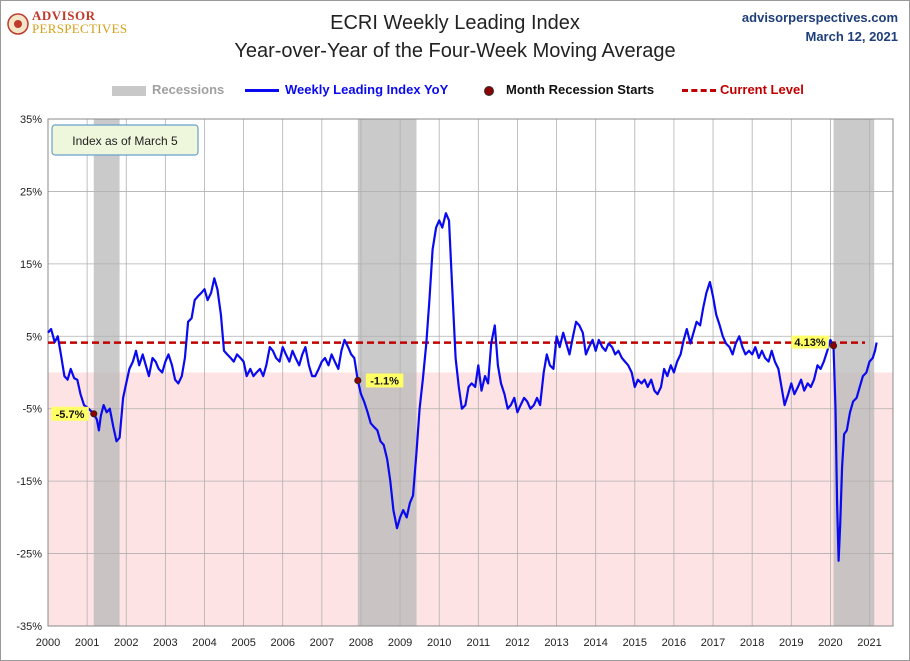 The width and height of the screenshot is (910, 661). I want to click on logo-text-perspectives: PERSPECTIVES, so click(80, 28).